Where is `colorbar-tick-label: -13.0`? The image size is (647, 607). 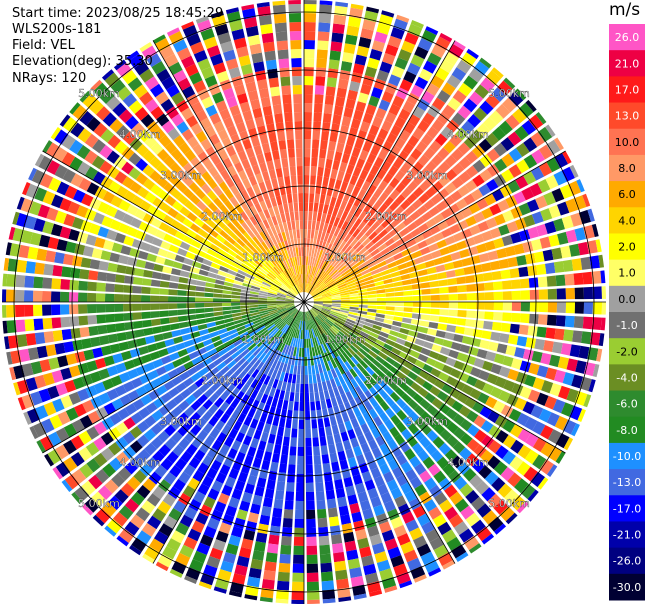 colorbar-tick-label: -13.0 is located at coordinates (627, 482).